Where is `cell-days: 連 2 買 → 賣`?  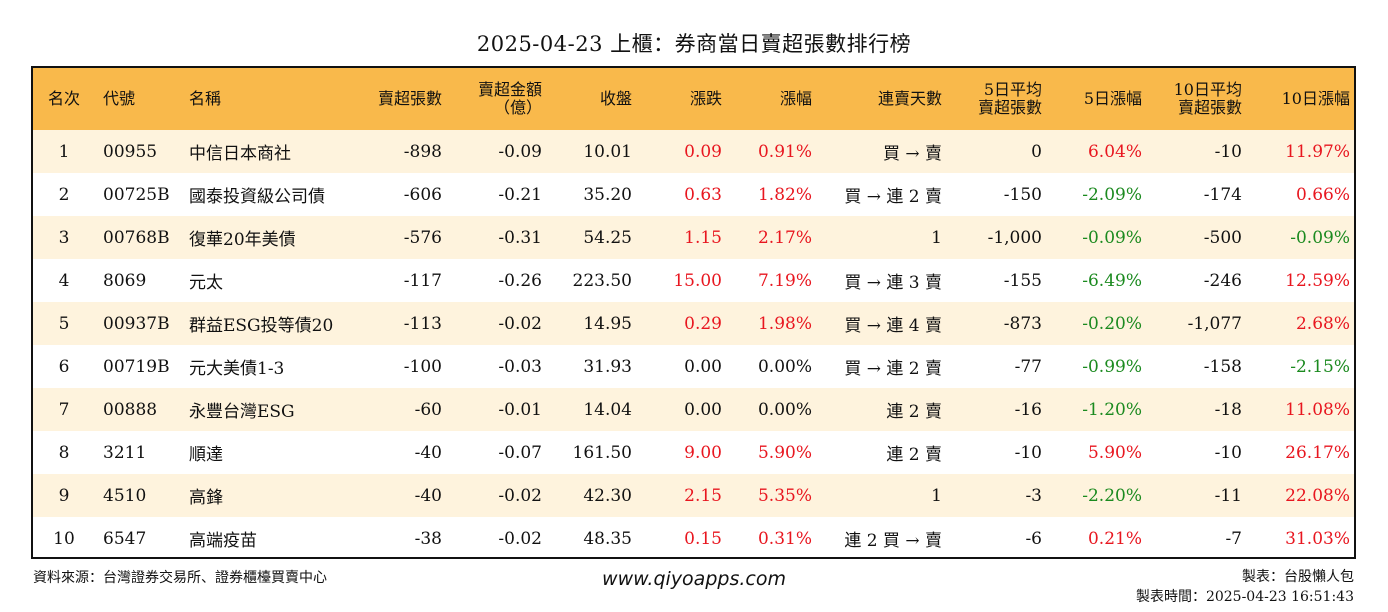 cell-days: 連 2 買 → 賣 is located at coordinates (893, 541).